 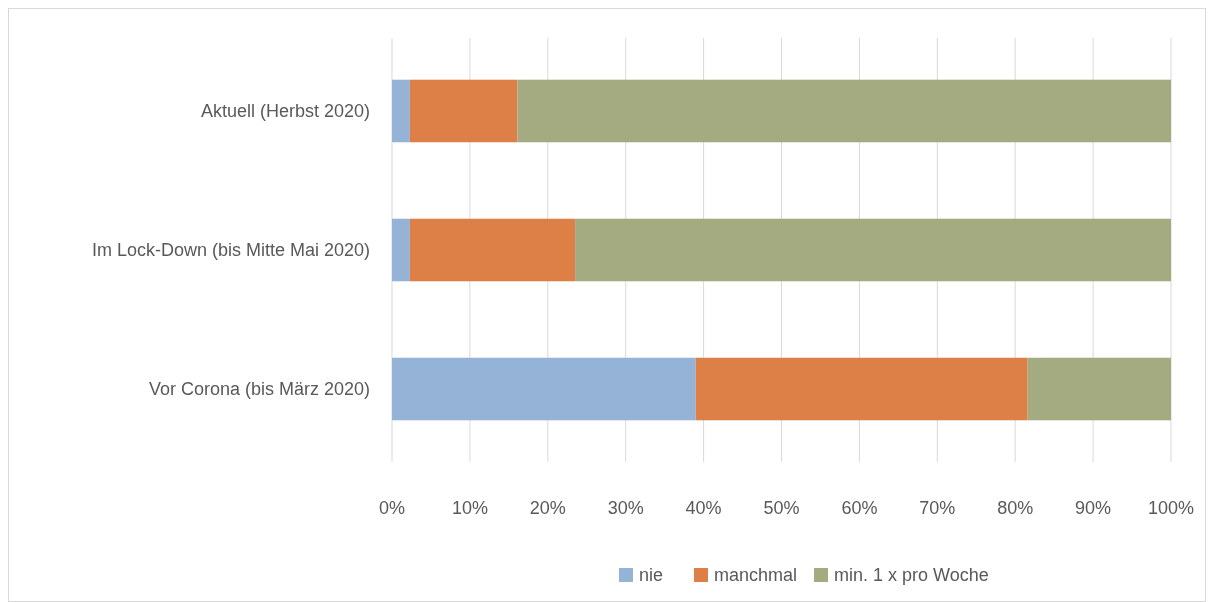 What do you see at coordinates (651, 575) in the screenshot?
I see `legend-label: nie` at bounding box center [651, 575].